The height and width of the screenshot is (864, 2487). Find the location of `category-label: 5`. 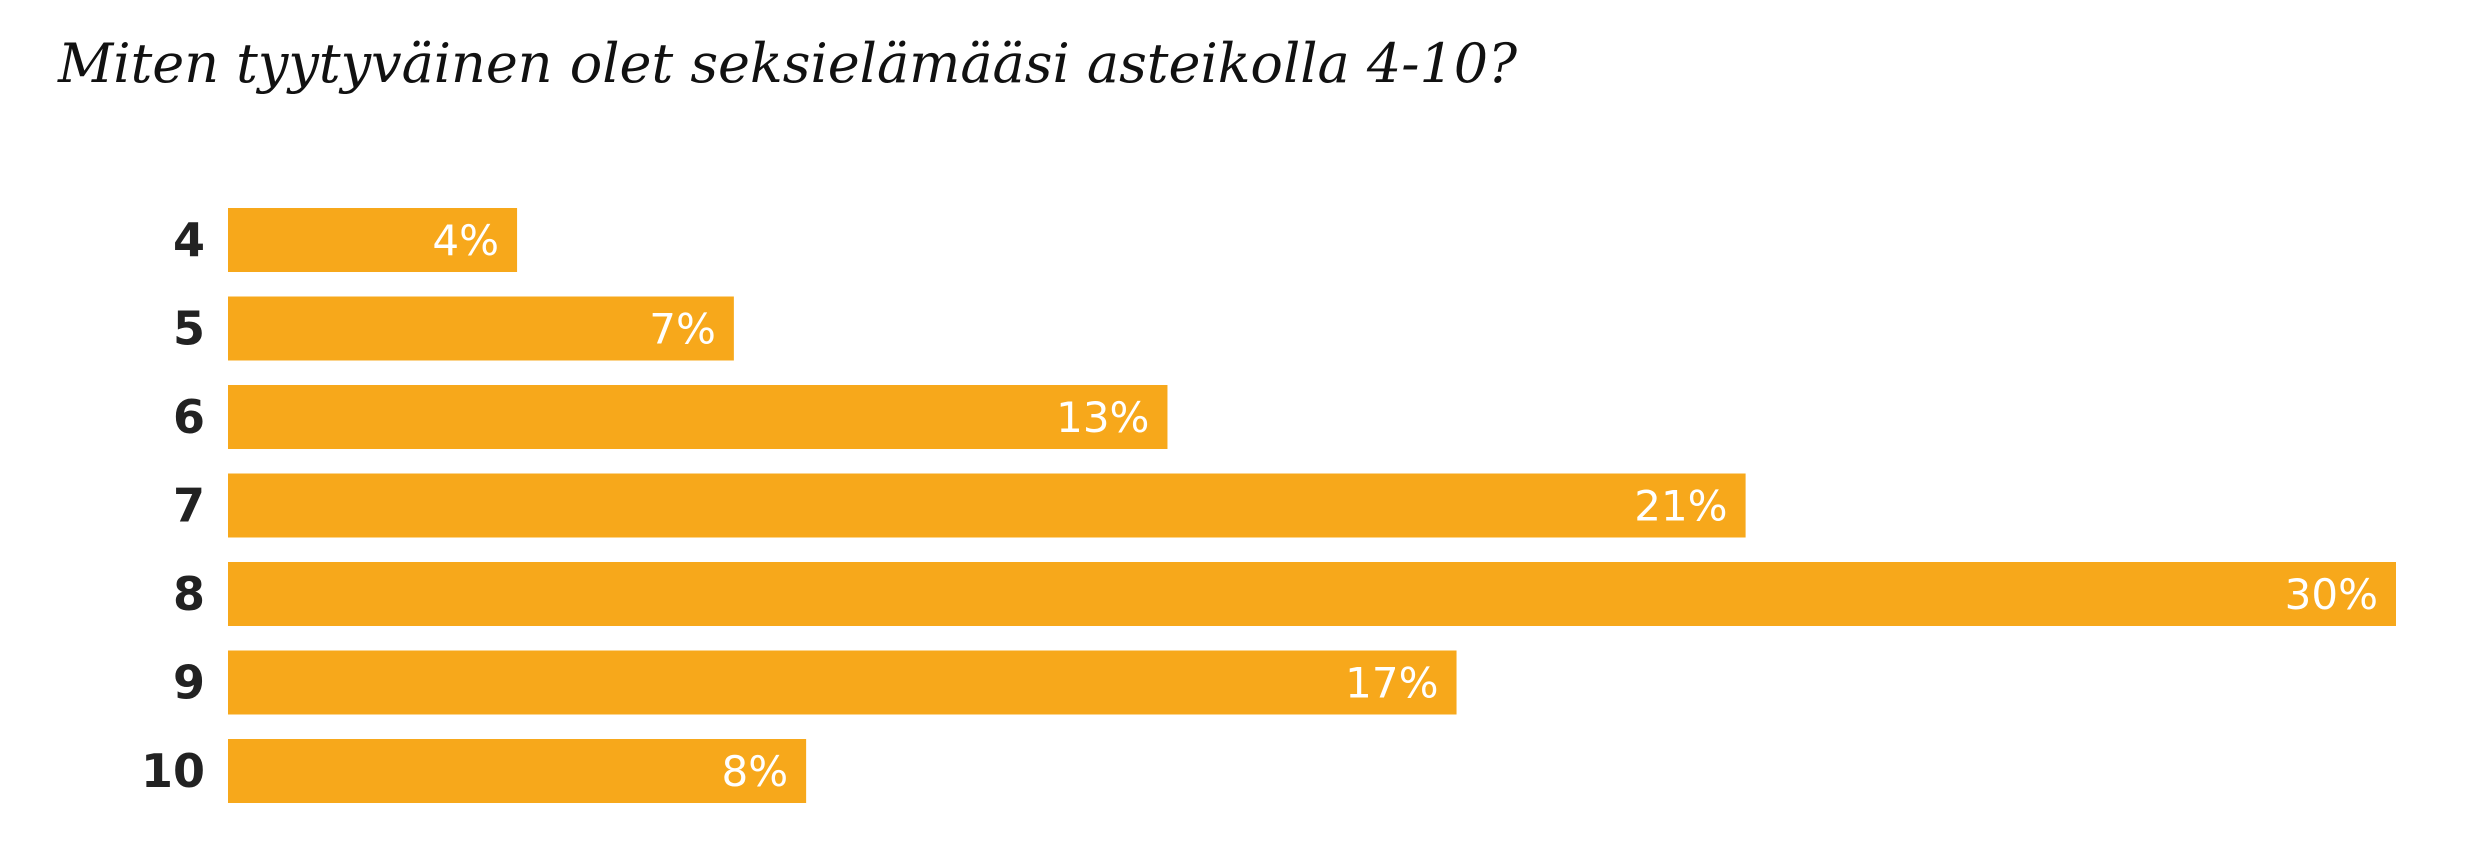

category-label: 5 is located at coordinates (189, 329).